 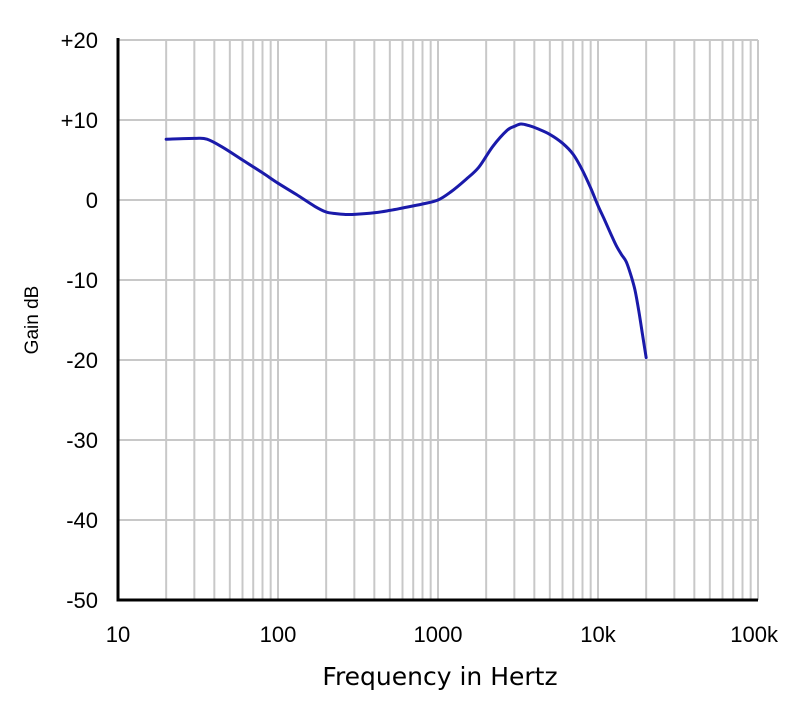 I want to click on y-tick-label: 0, so click(x=92, y=200).